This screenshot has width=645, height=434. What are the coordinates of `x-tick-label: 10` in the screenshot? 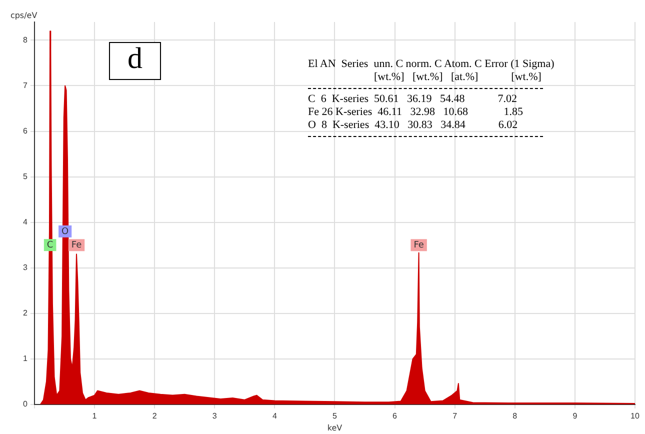 It's located at (635, 415).